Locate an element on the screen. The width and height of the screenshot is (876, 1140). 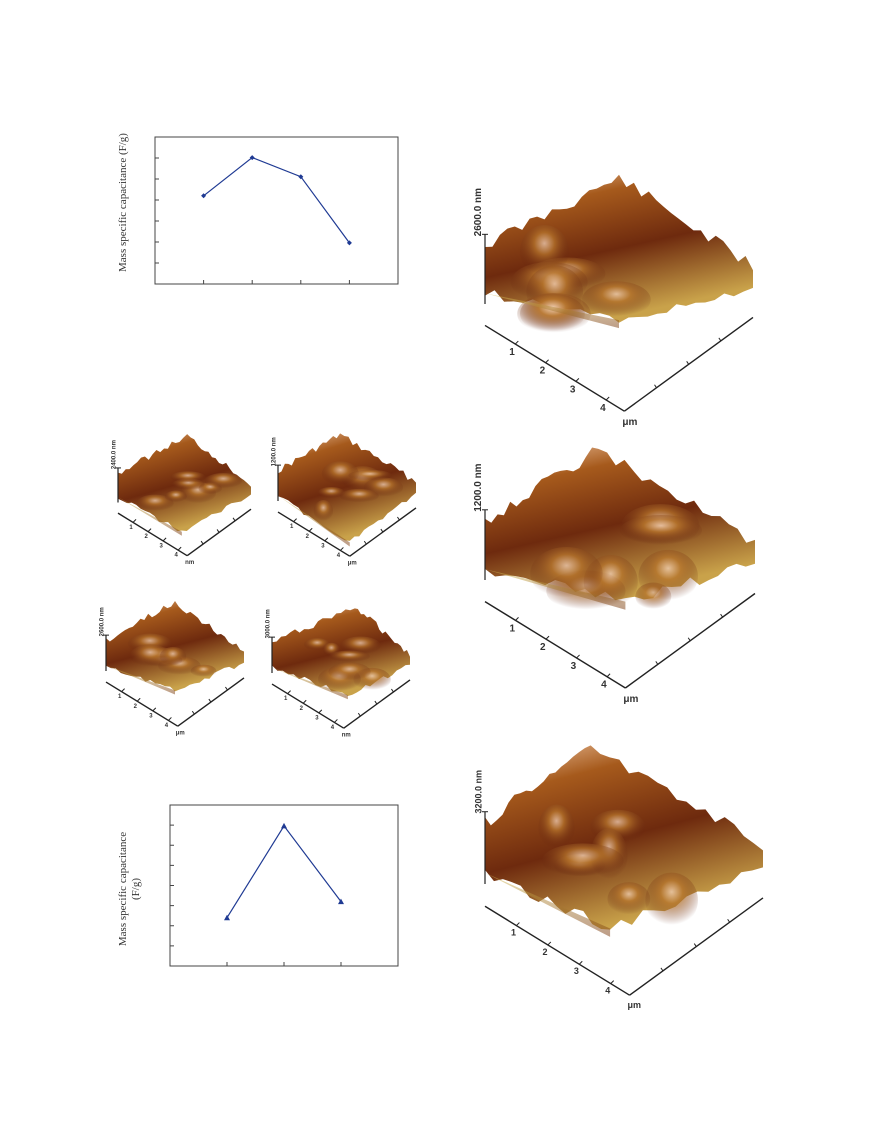
y-axis is located at coordinates (696, 946).